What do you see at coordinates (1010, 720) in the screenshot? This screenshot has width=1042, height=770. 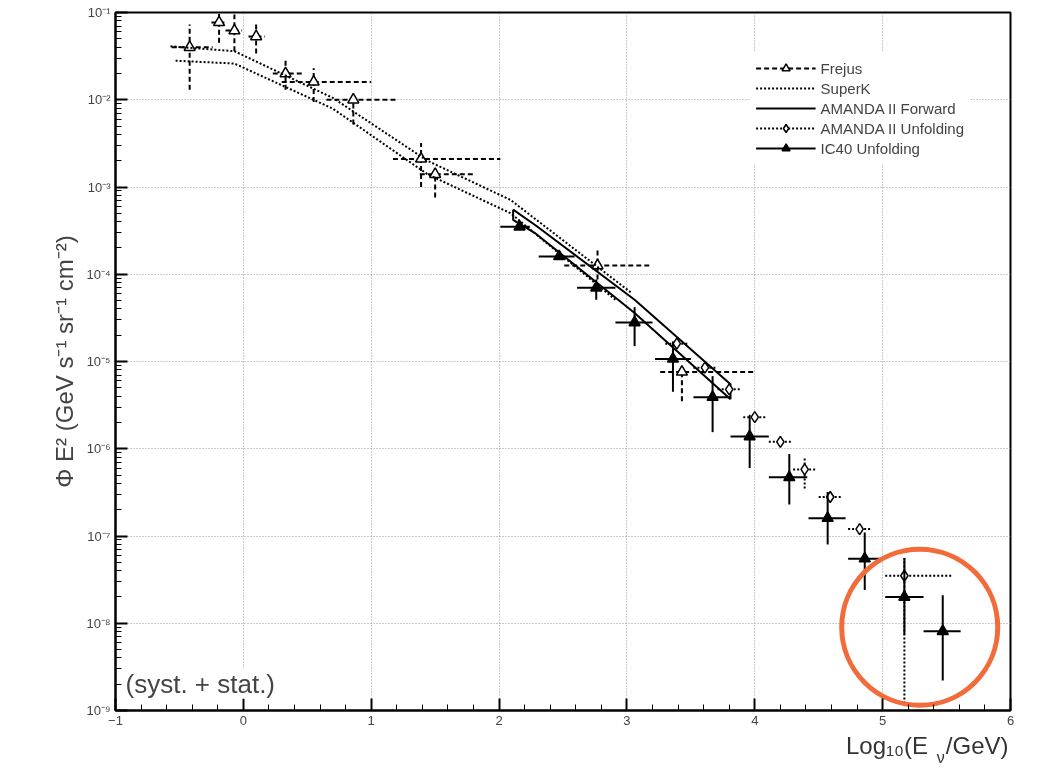 I see `x-tick-label: 6` at bounding box center [1010, 720].